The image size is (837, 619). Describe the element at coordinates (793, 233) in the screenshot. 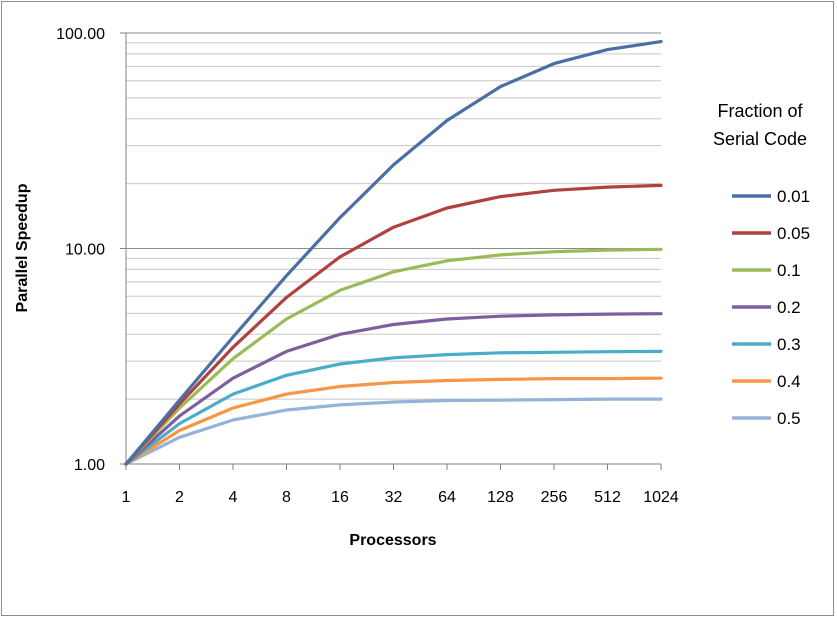

I see `legend-label-0-05: 0.05` at that location.